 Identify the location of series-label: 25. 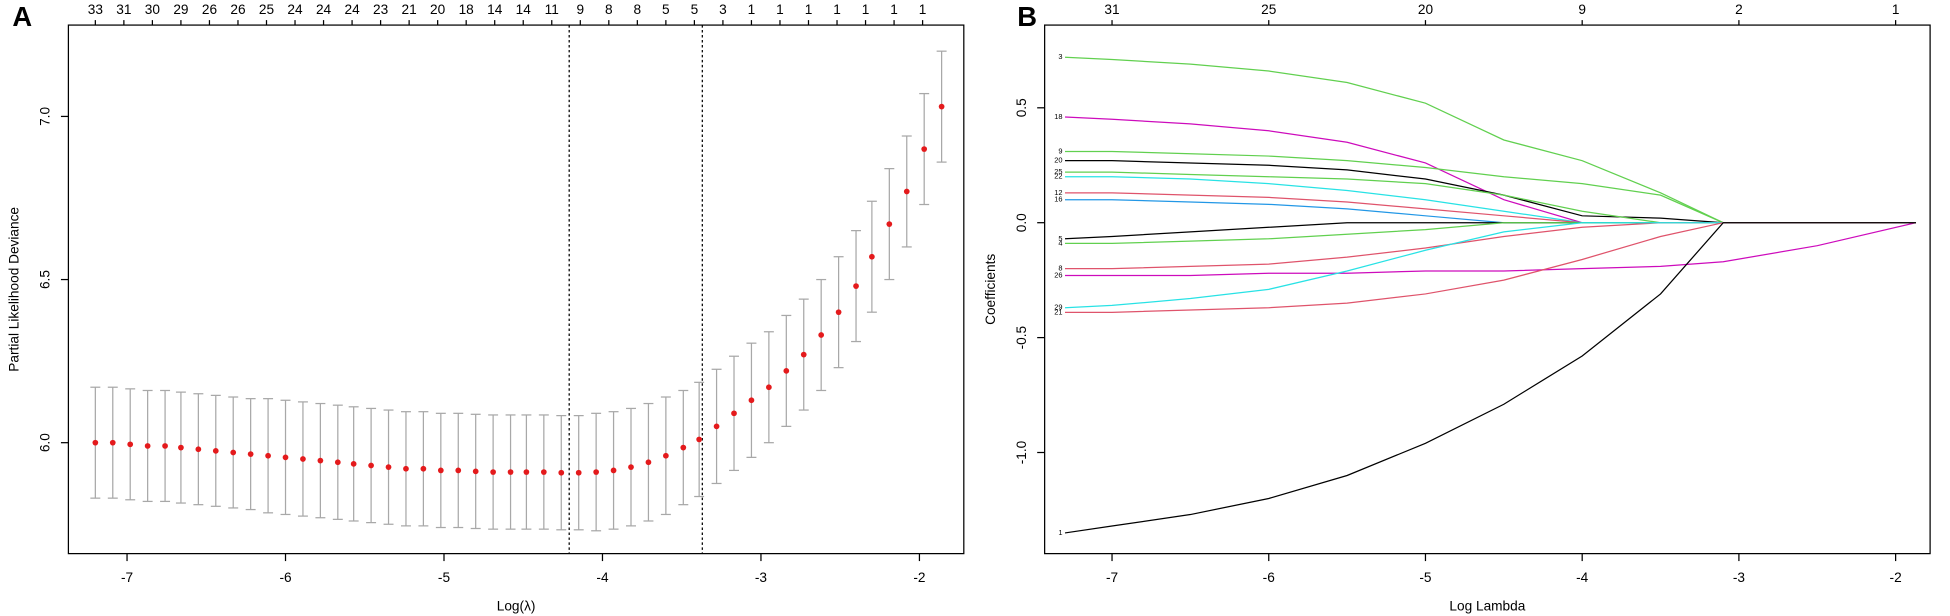
(1058, 171).